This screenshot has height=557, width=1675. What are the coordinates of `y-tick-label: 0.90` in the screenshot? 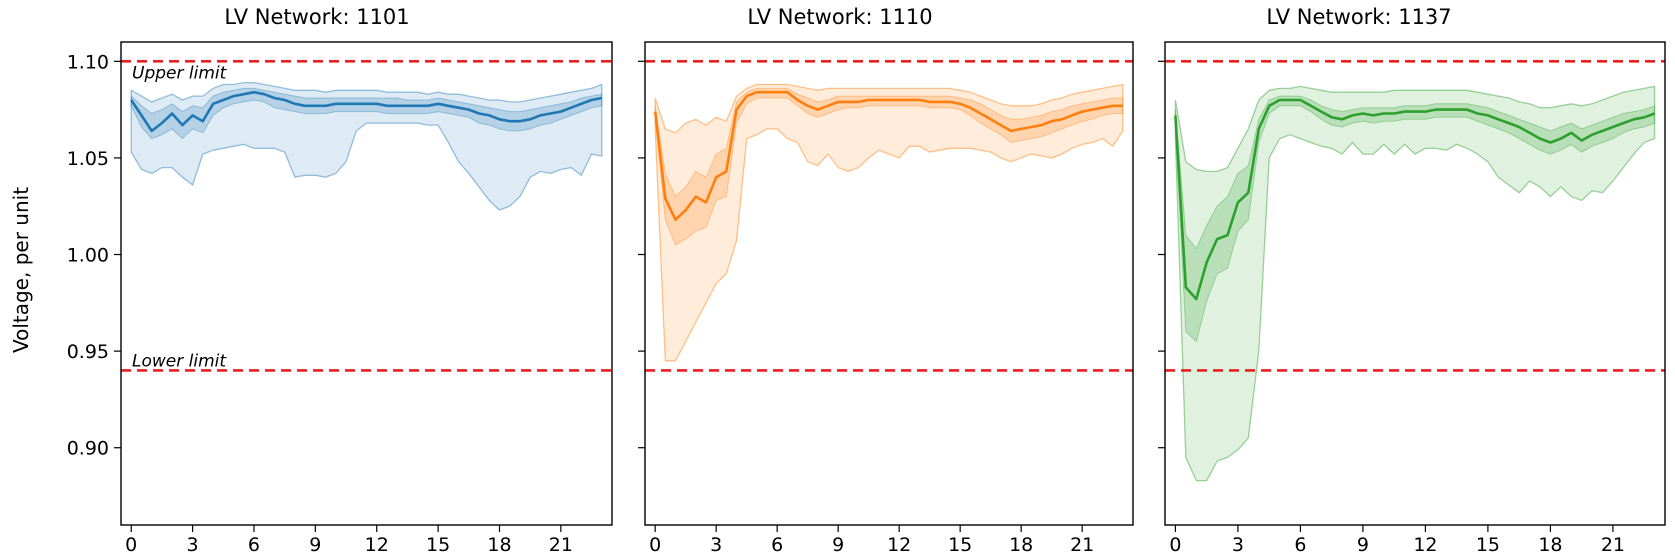 It's located at (88, 449).